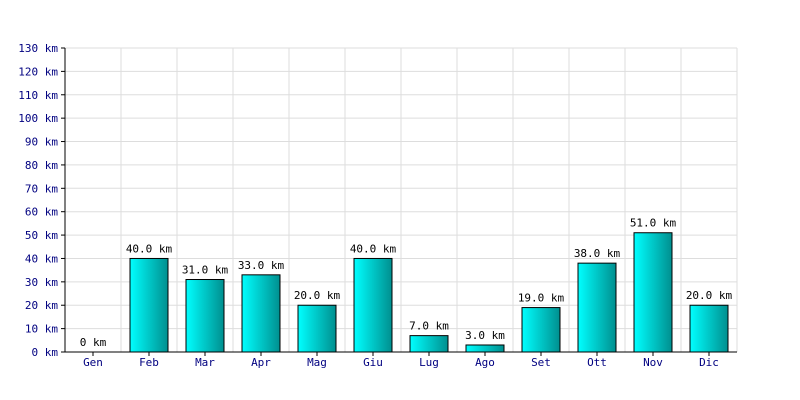 Image resolution: width=800 pixels, height=400 pixels. I want to click on y-tick-label: 20 km, so click(41, 305).